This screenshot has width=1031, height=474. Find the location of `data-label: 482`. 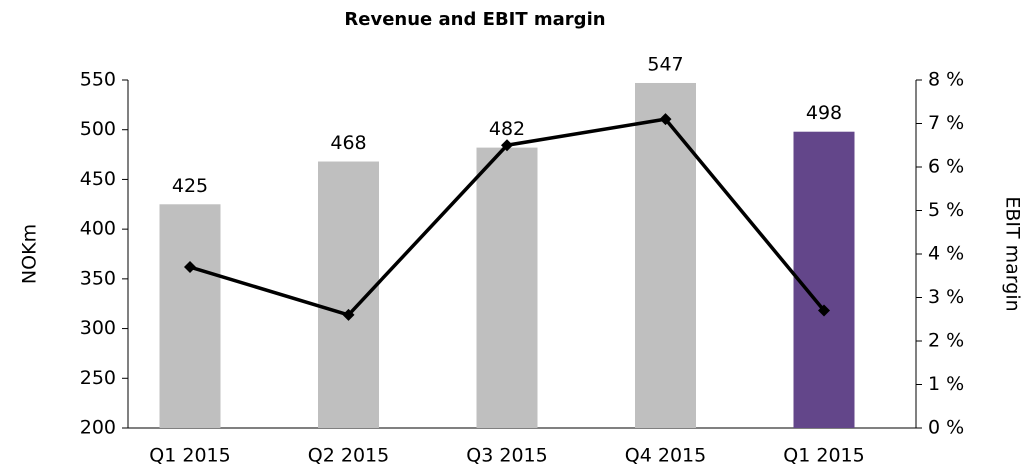

data-label: 482 is located at coordinates (507, 129).